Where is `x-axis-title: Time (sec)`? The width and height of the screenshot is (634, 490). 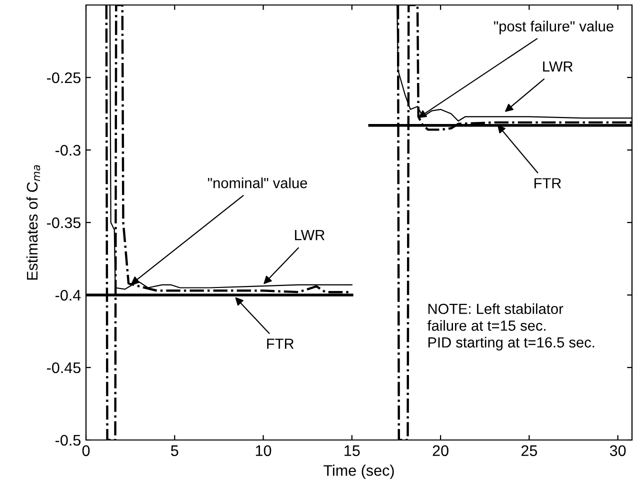
x-axis-title: Time (sec) is located at coordinates (359, 471).